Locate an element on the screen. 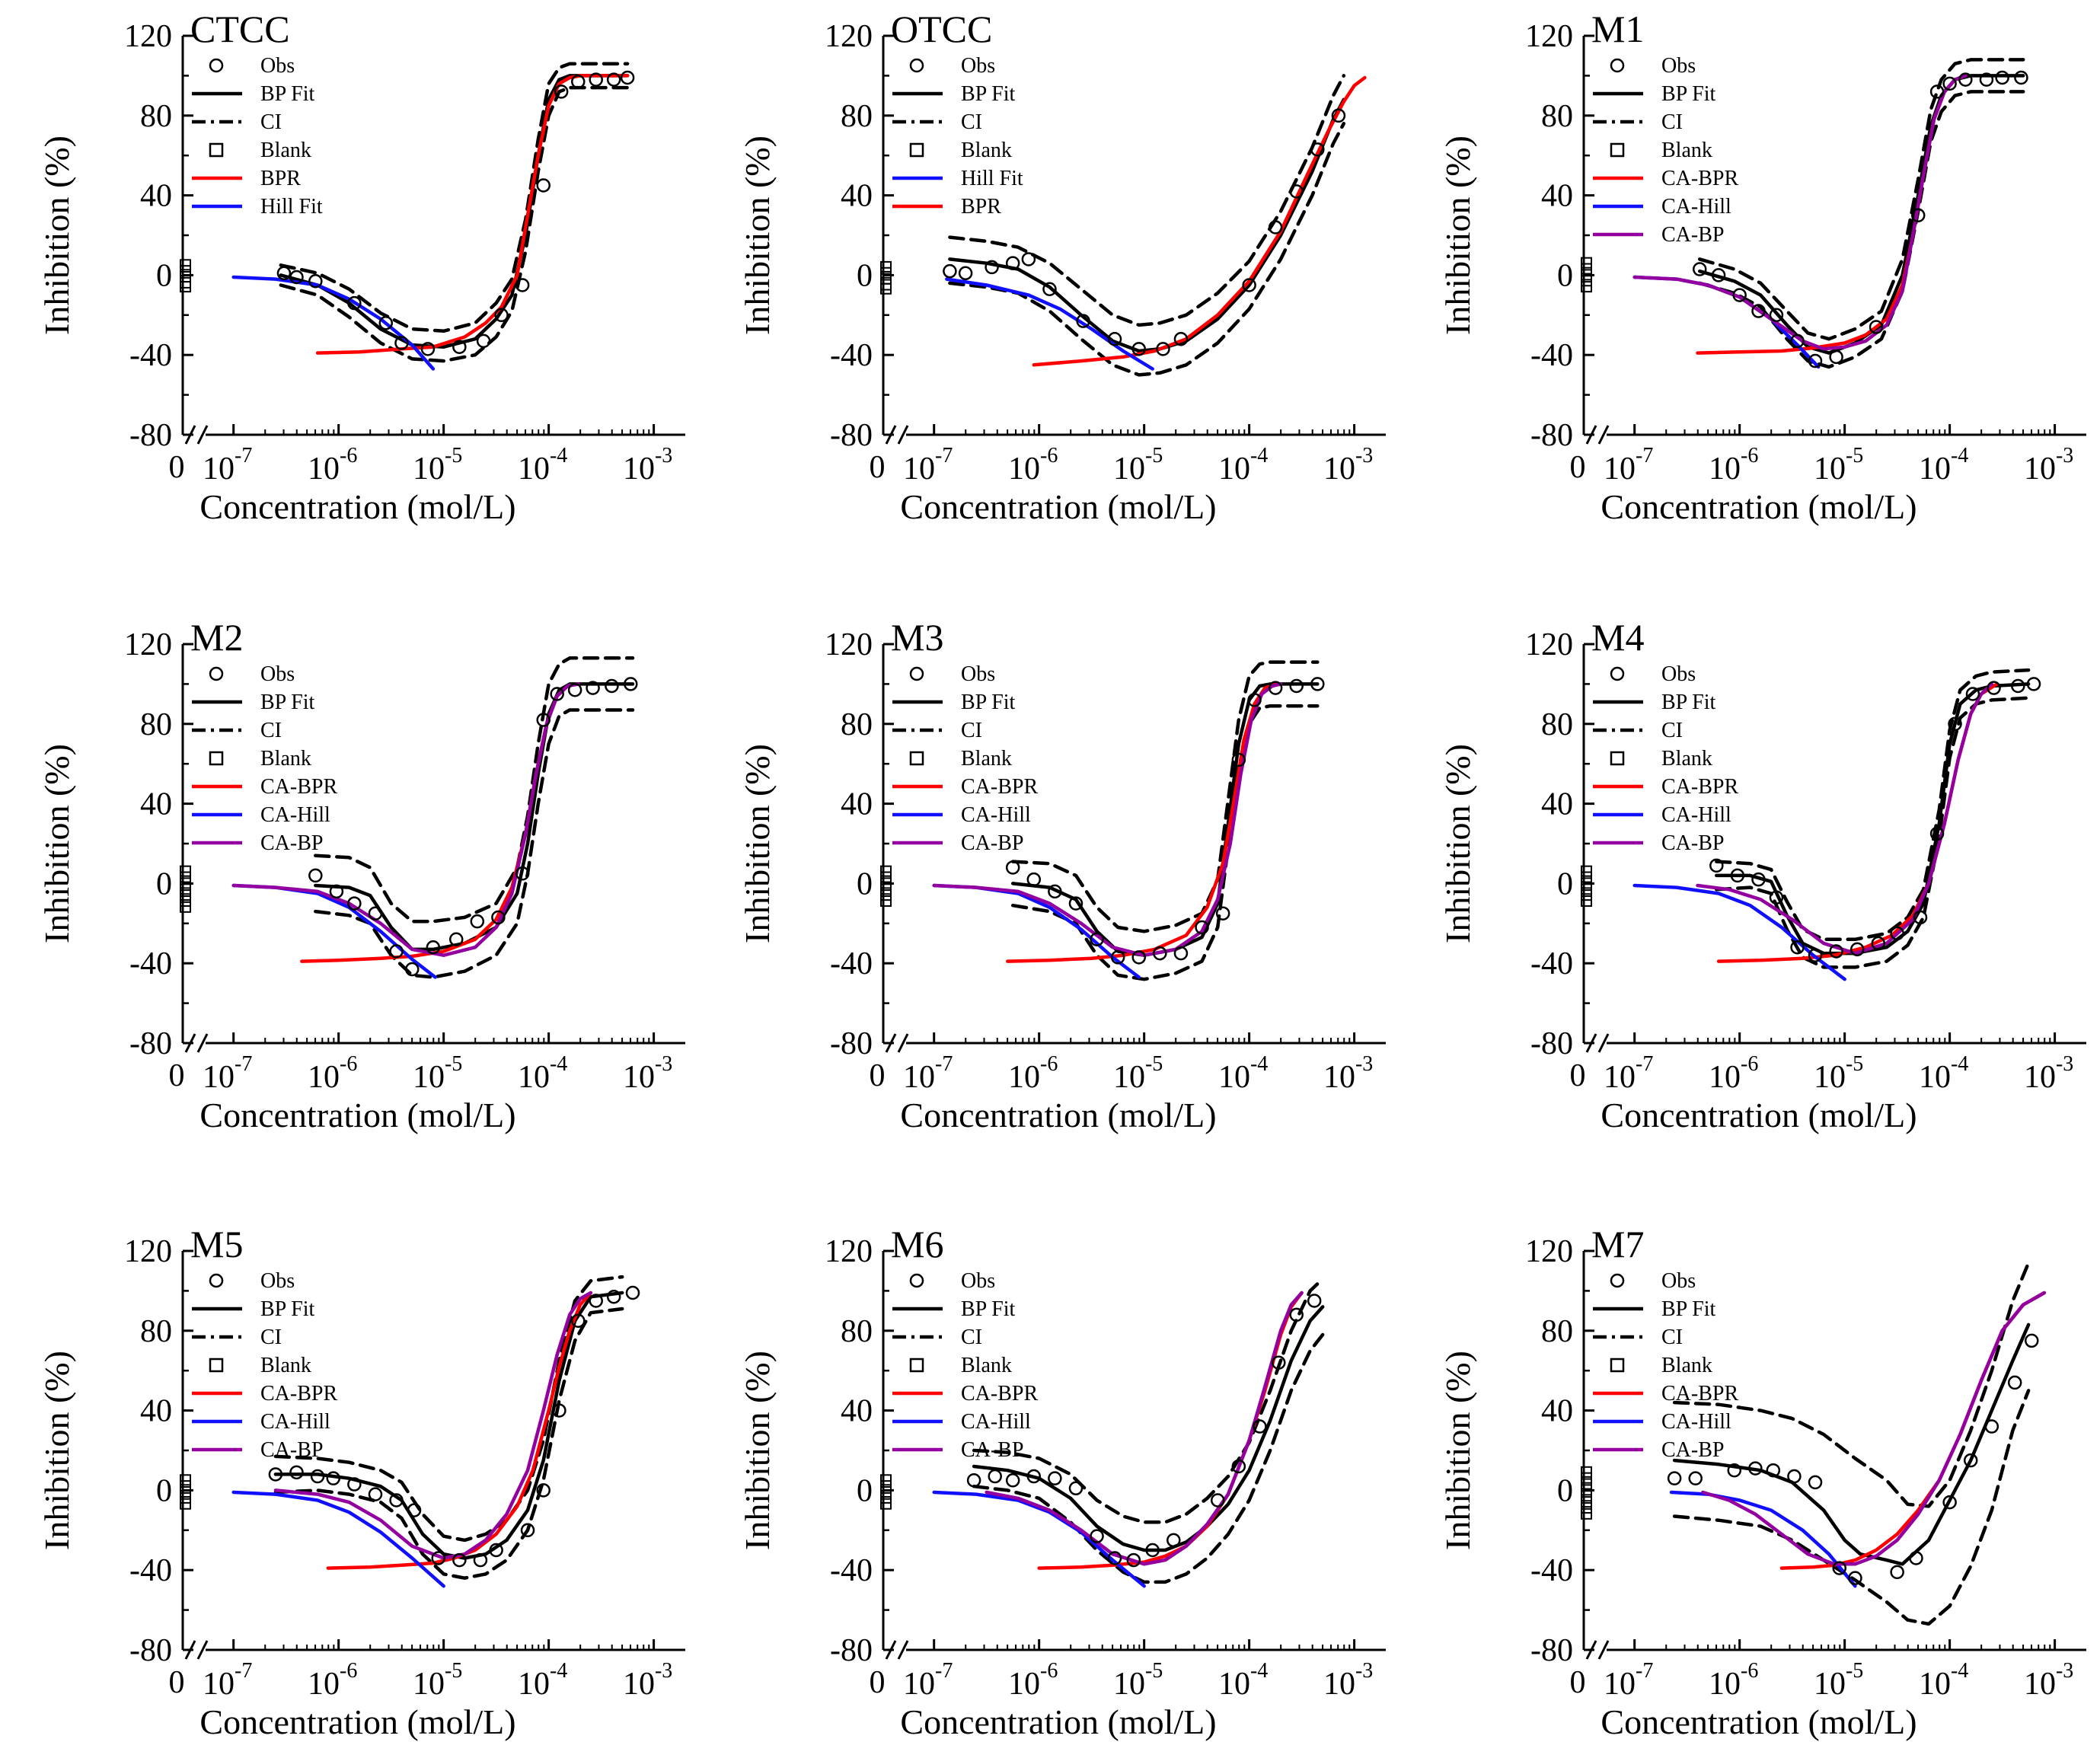 The height and width of the screenshot is (1758, 2100). x-tick-exponent: -6 is located at coordinates (1749, 456).